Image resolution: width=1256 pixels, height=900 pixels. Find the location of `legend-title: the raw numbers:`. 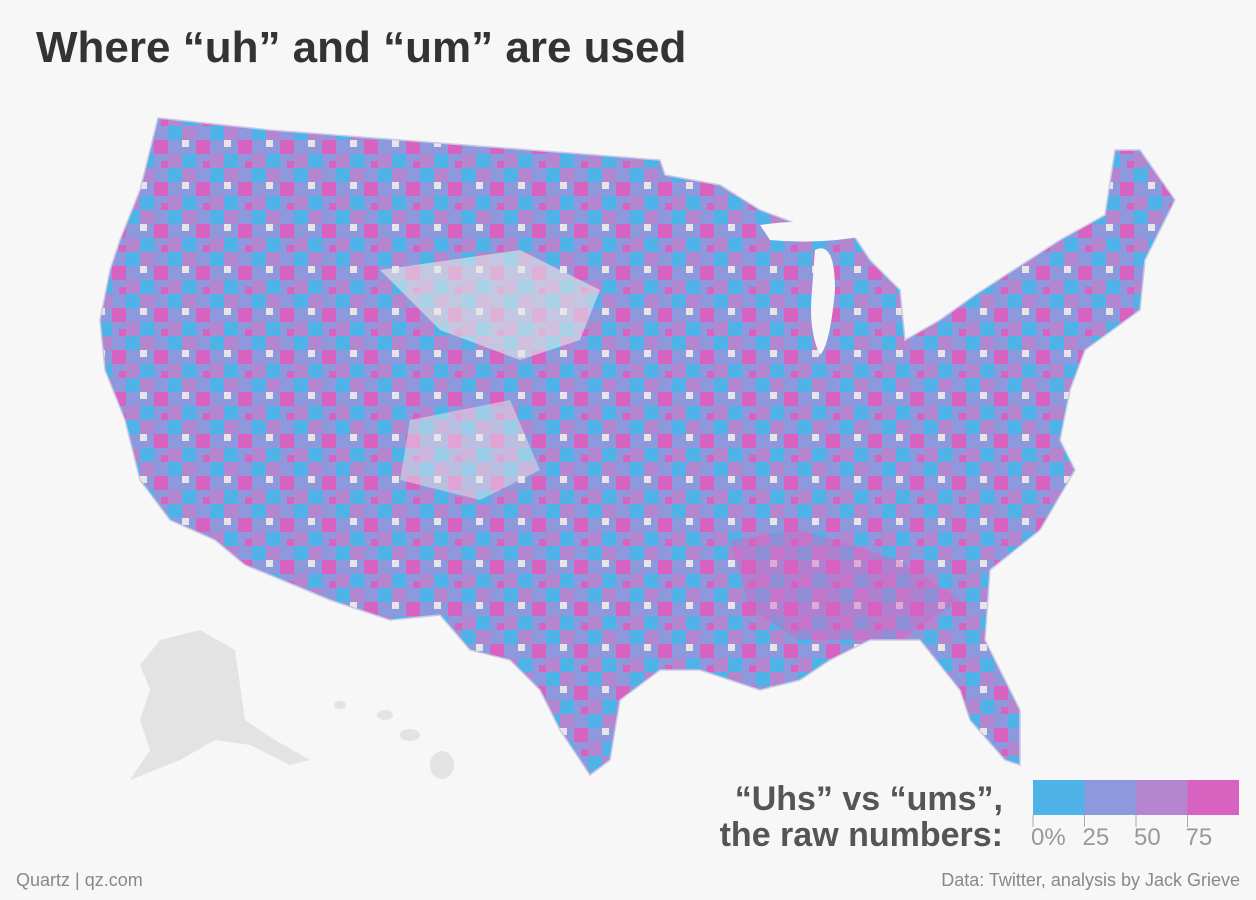

legend-title: the raw numbers: is located at coordinates (861, 835).